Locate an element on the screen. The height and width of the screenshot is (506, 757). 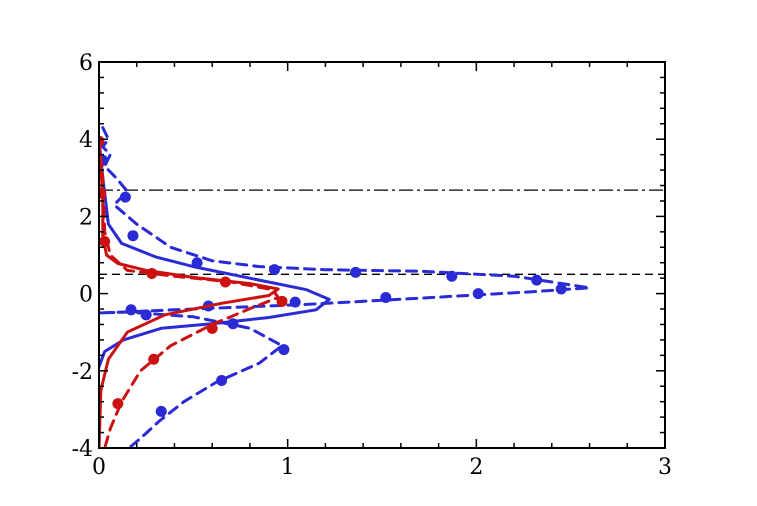
y-tick-label: 6 is located at coordinates (86, 63).